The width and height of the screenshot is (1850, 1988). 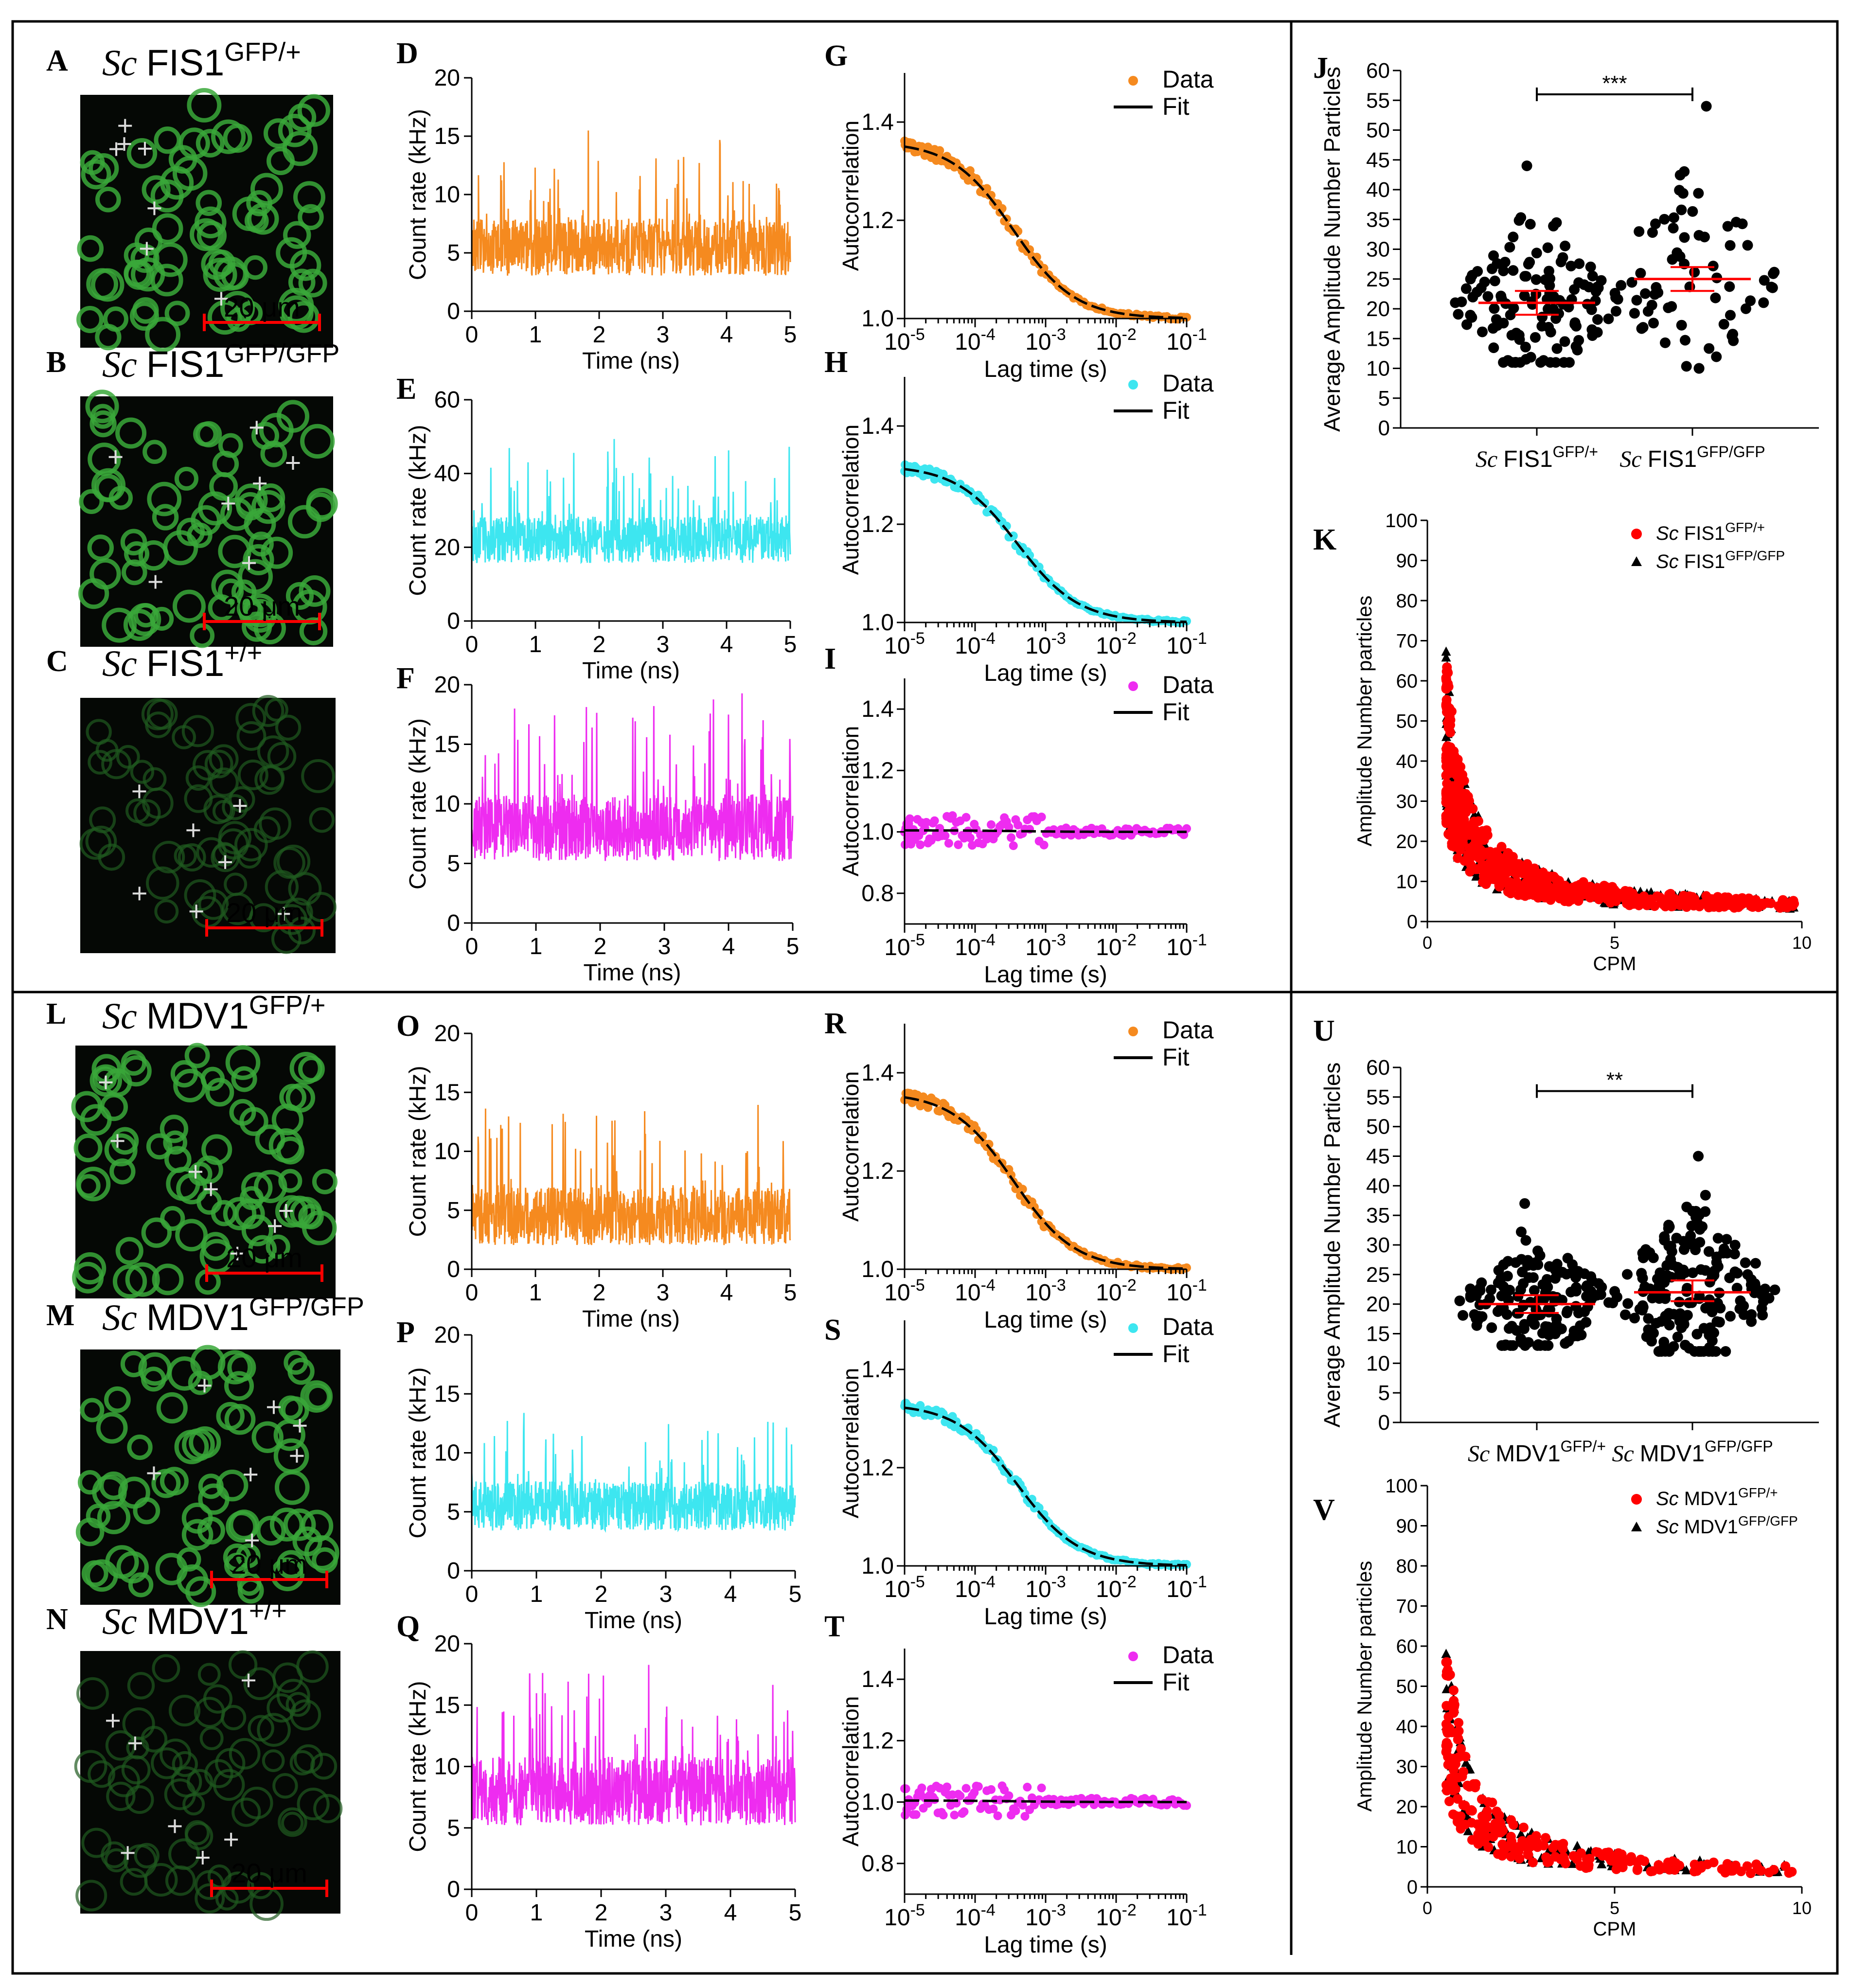 I want to click on ci-bar, so click(x=1537, y=1304).